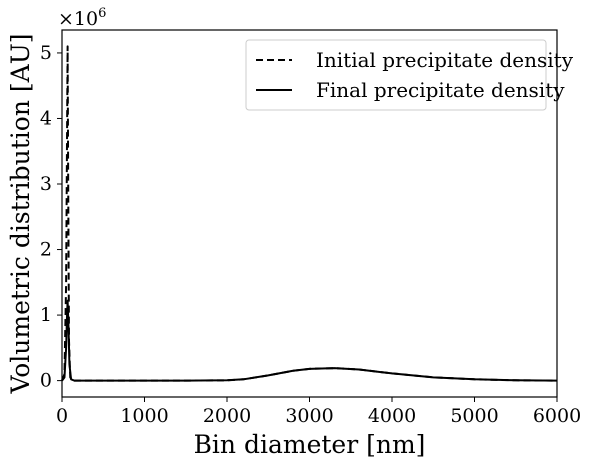  Describe the element at coordinates (78, 19) in the screenshot. I see `y-offset-base: ×10` at that location.